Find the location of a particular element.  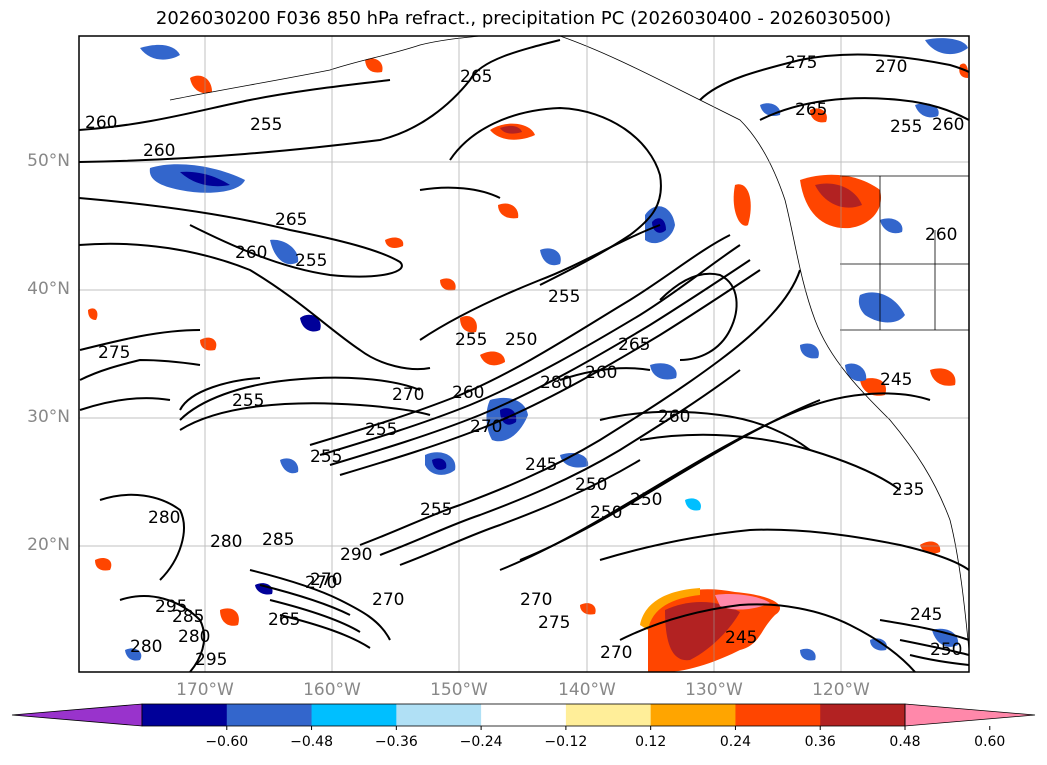

lat-label-40n: 40°N is located at coordinates (48, 289).